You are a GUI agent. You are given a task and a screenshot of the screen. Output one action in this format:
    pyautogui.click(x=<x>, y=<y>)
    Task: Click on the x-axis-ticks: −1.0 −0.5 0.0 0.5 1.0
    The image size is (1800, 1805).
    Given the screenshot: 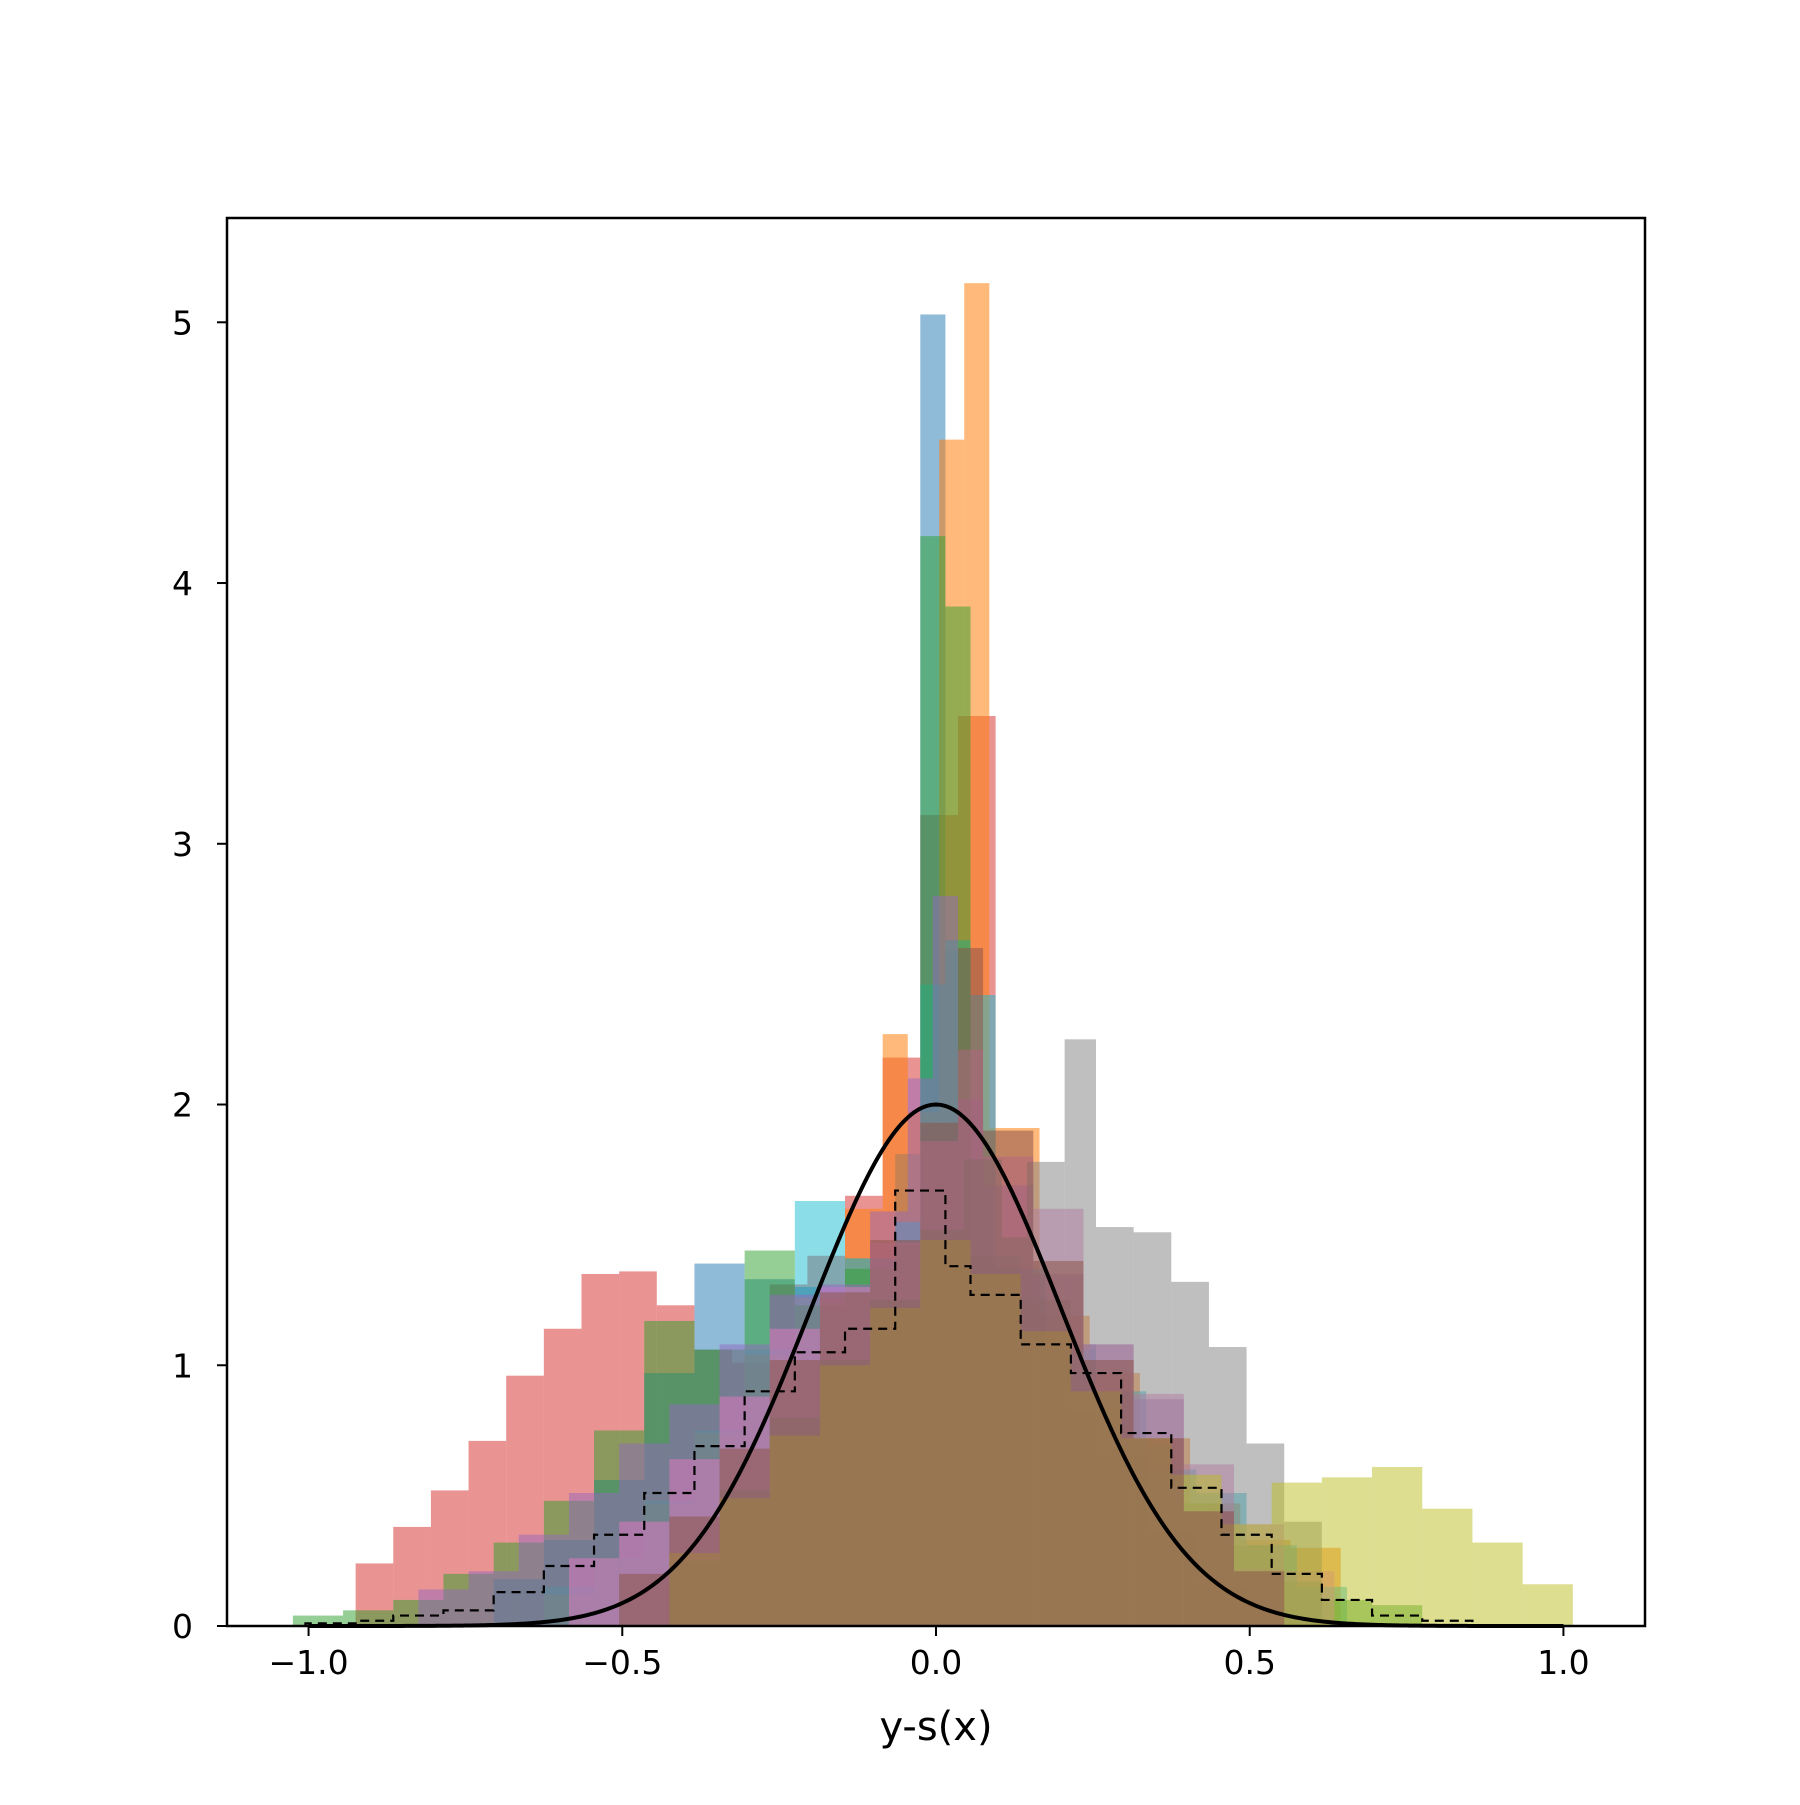 What is the action you would take?
    pyautogui.click(x=929, y=1654)
    